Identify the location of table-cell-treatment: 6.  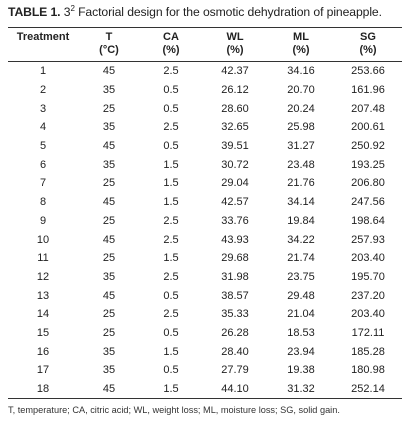
(43, 164).